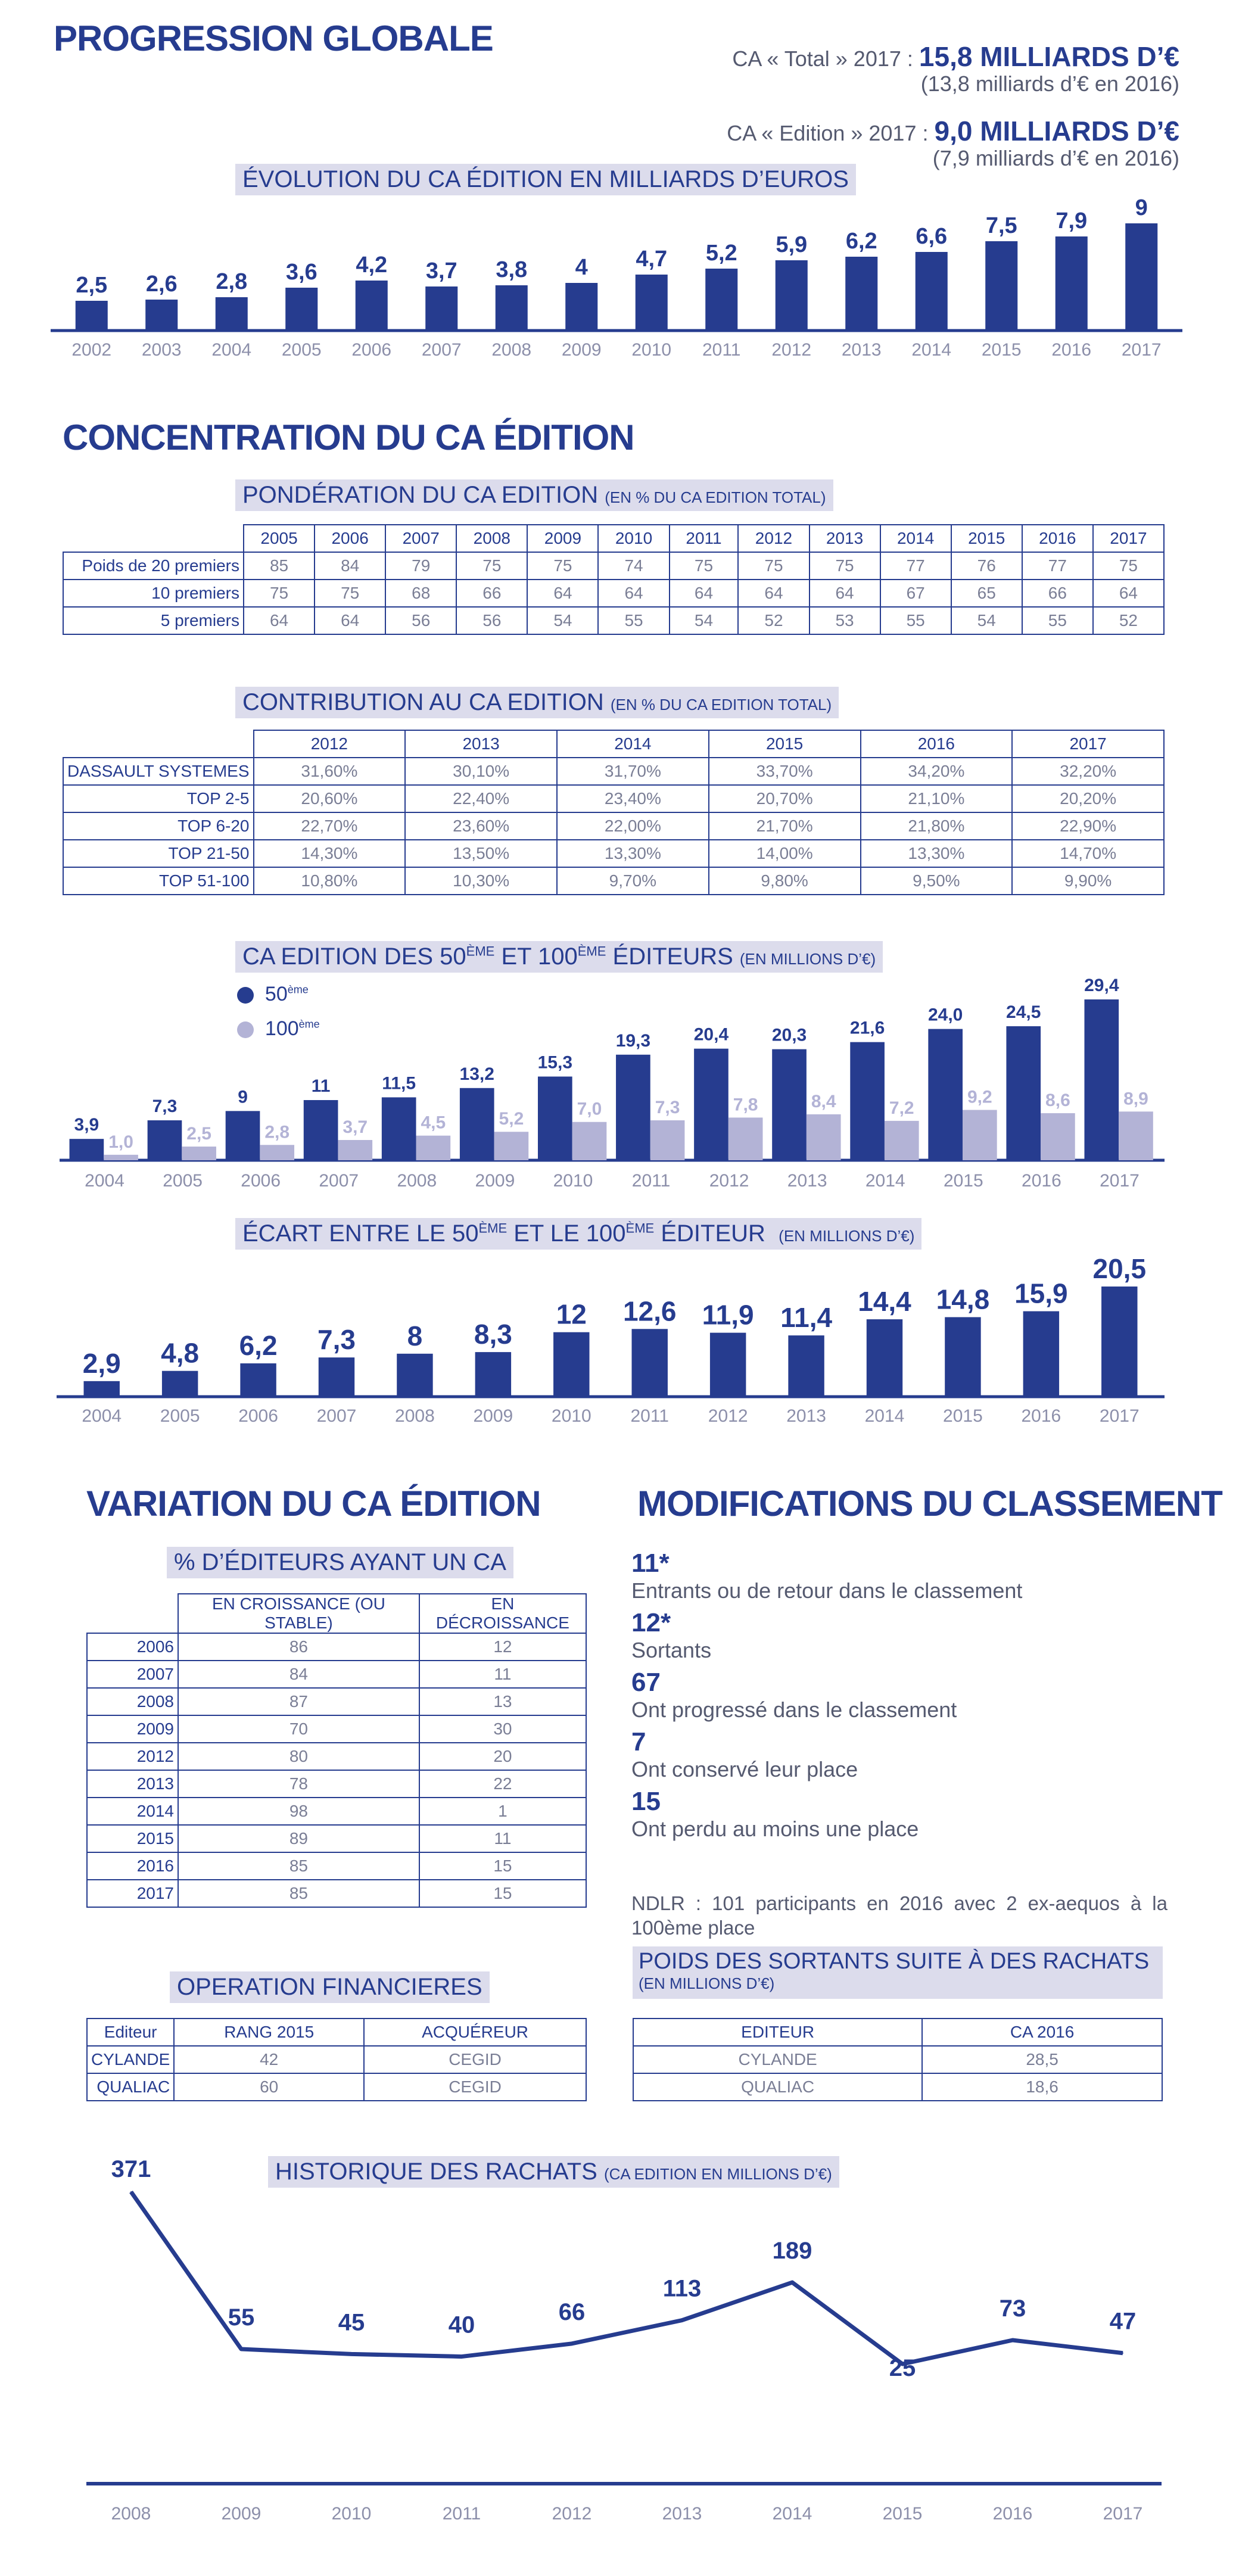 This screenshot has height=2576, width=1236. I want to click on table-cell: 31,70%, so click(632, 771).